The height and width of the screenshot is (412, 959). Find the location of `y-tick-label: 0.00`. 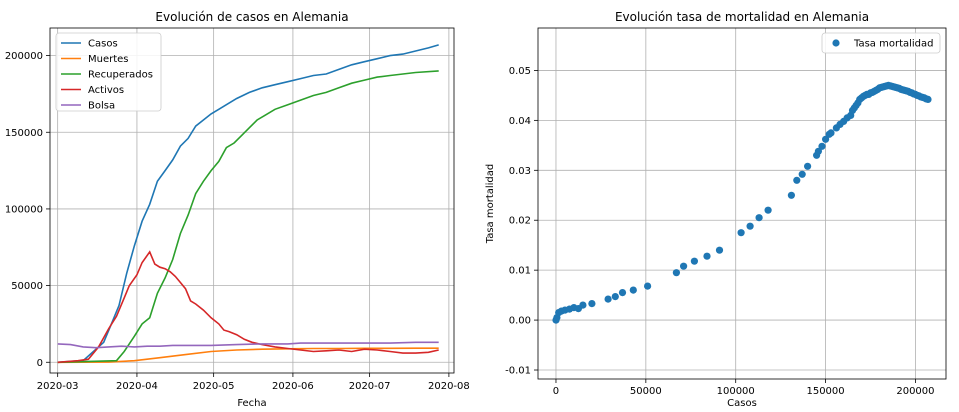

y-tick-label: 0.00 is located at coordinates (520, 321).